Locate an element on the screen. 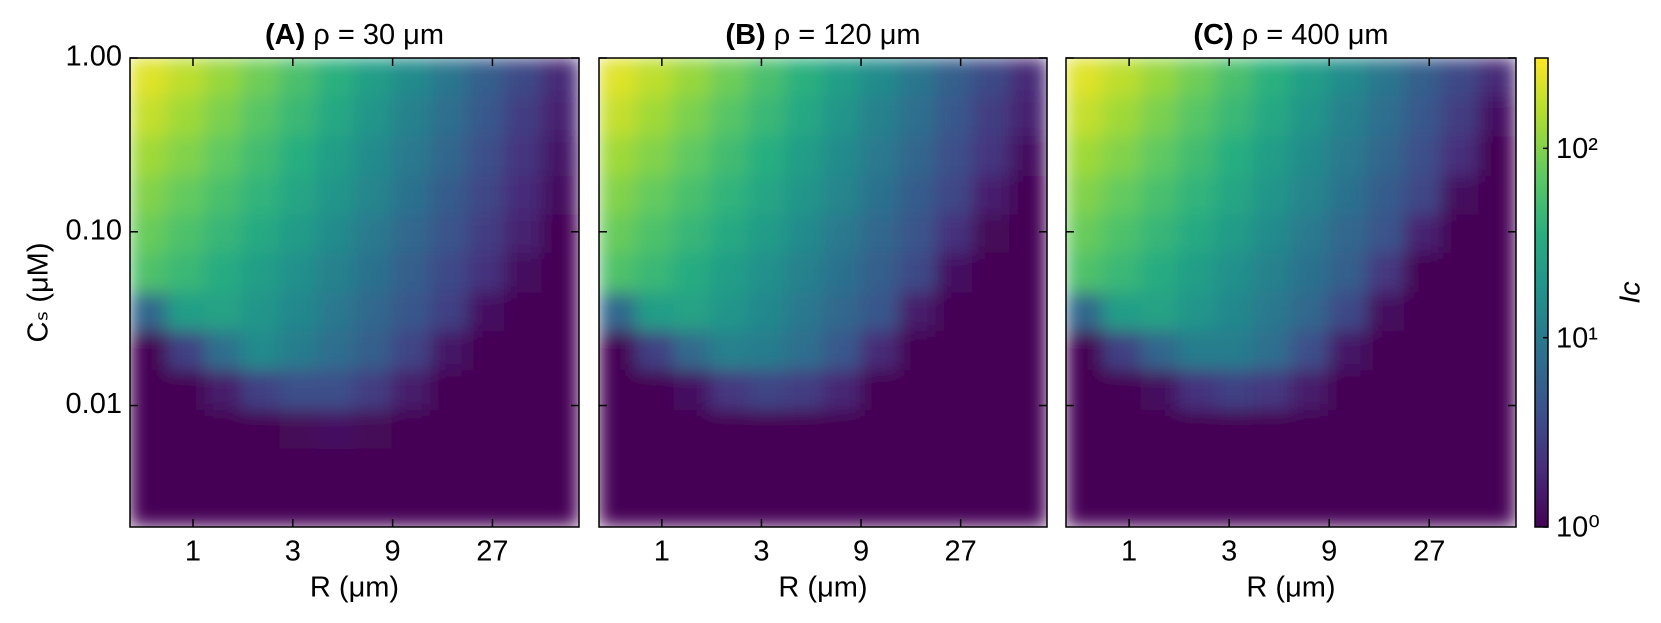 This screenshot has width=1661, height=623. colorbar-tick-label: 10⁰ is located at coordinates (1578, 528).